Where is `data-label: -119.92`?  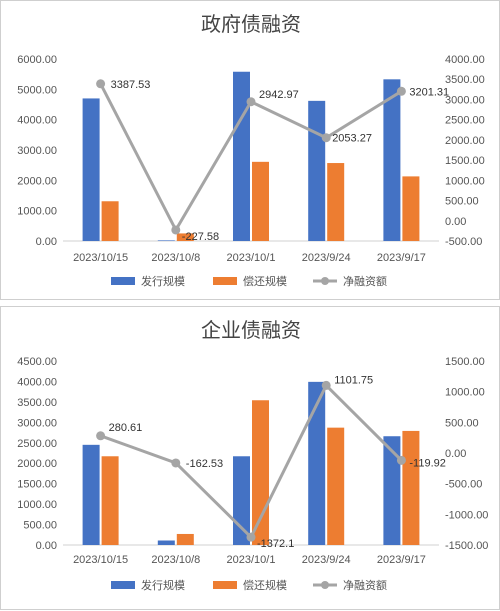 data-label: -119.92 is located at coordinates (427, 463).